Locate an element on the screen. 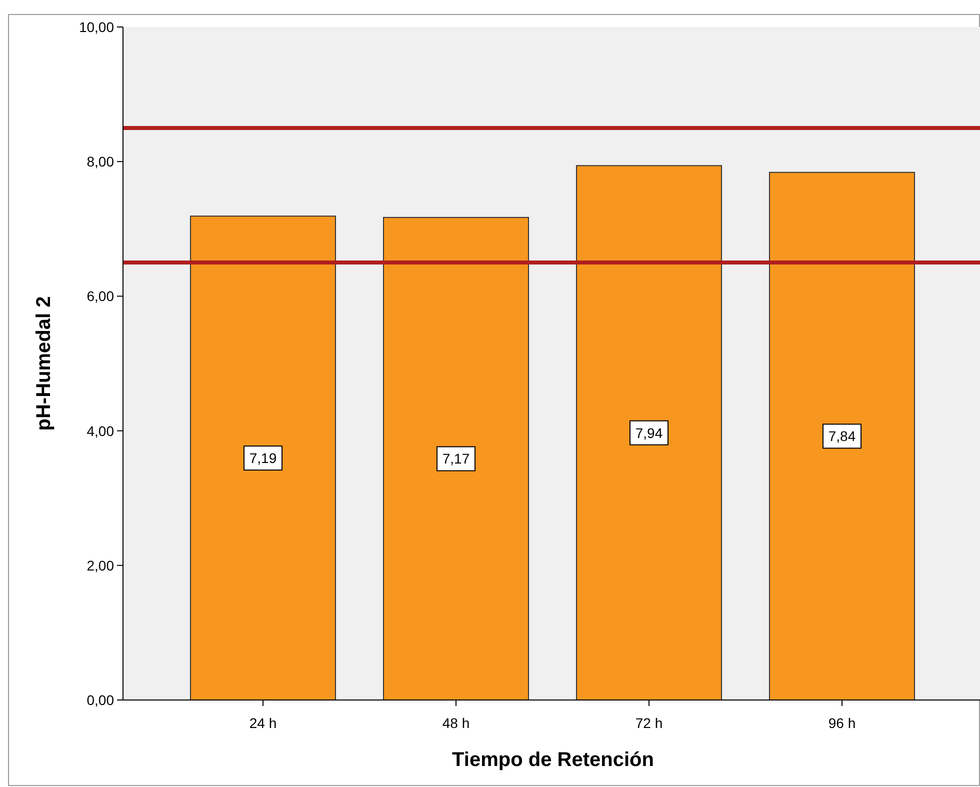 The width and height of the screenshot is (980, 787). y-tick-label: 2,00 is located at coordinates (100, 565).